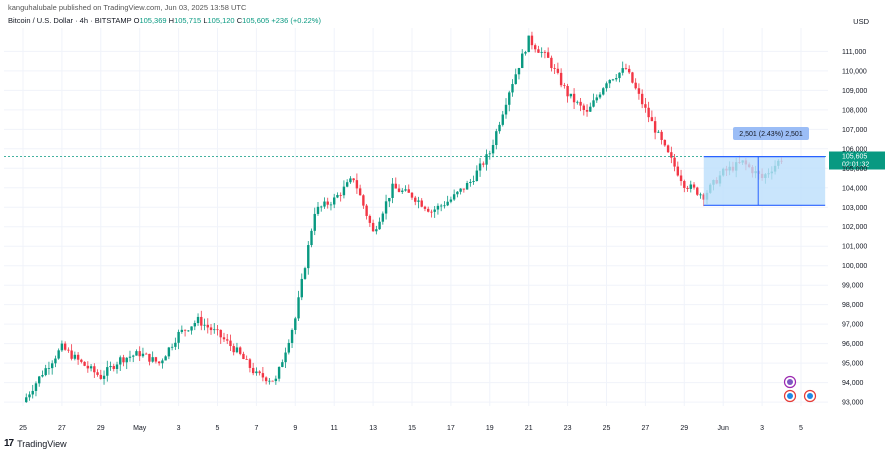 The width and height of the screenshot is (887, 453). Describe the element at coordinates (607, 428) in the screenshot. I see `x-tick-label: 25` at that location.